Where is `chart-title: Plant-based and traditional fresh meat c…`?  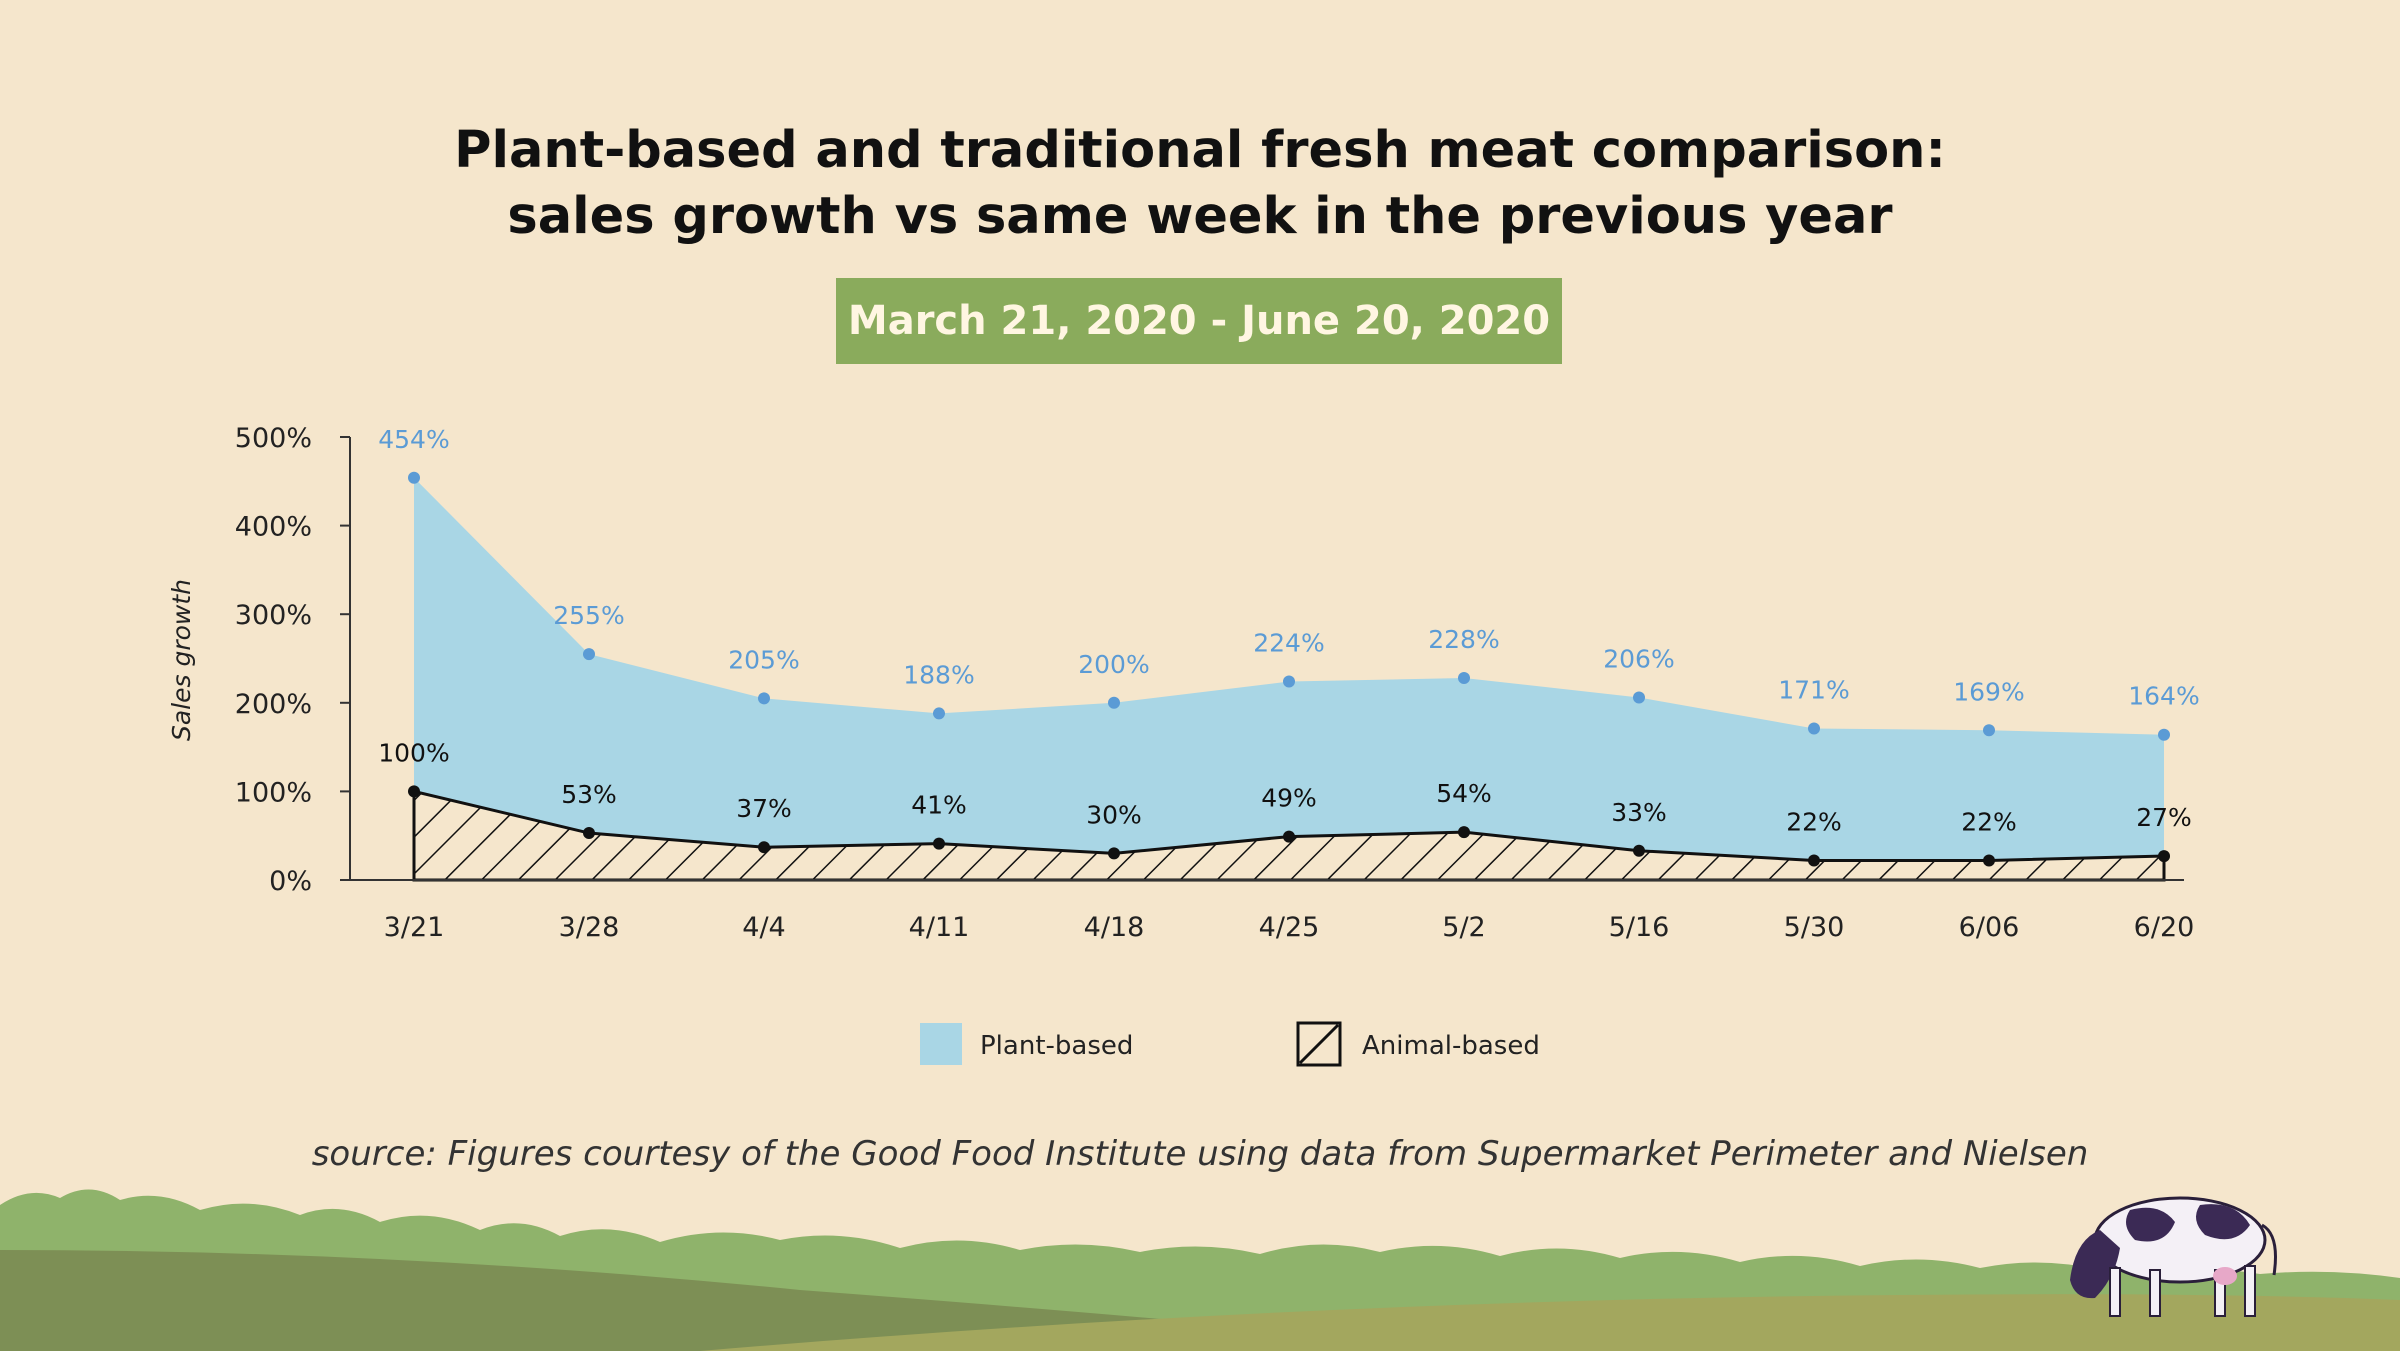 chart-title: Plant-based and traditional fresh meat c… is located at coordinates (1200, 184).